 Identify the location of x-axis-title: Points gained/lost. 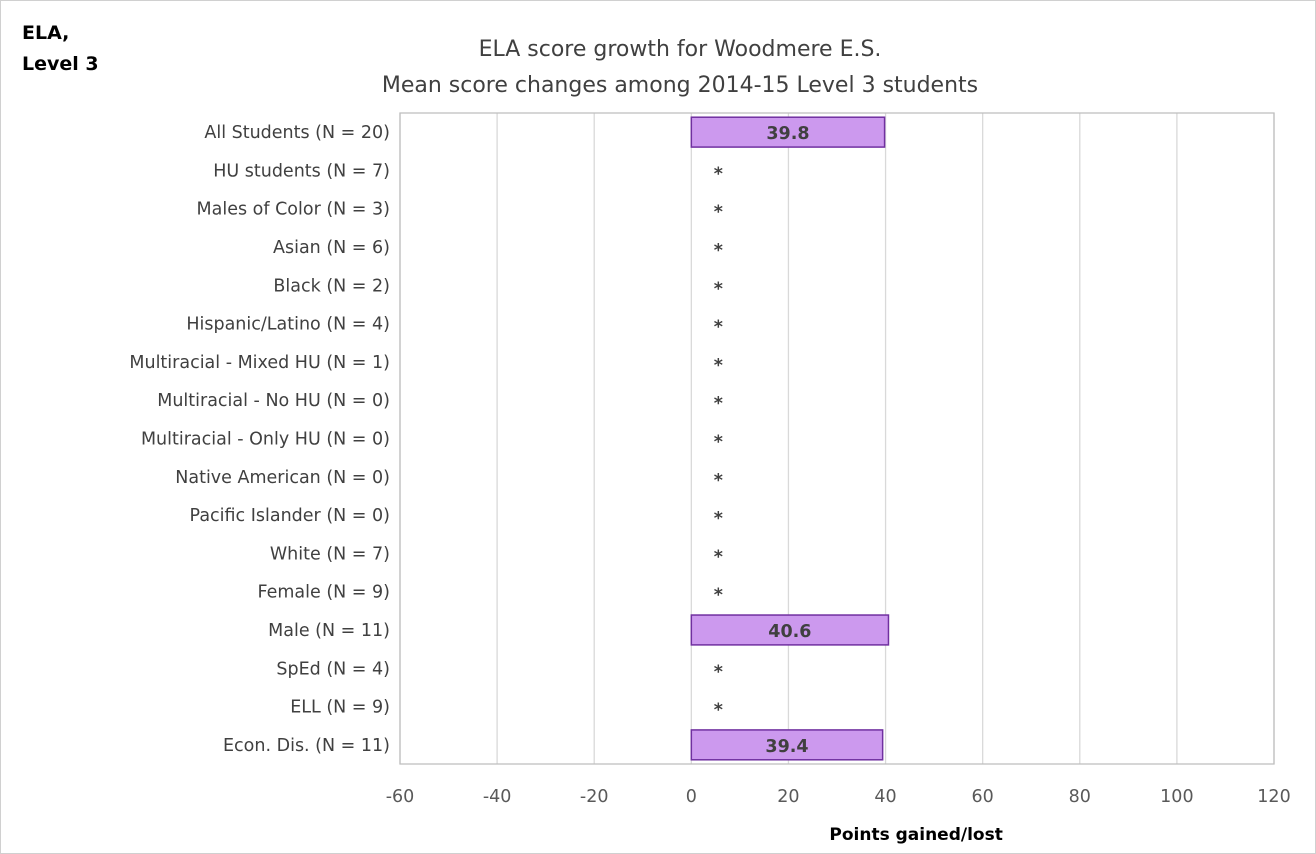
(915, 835).